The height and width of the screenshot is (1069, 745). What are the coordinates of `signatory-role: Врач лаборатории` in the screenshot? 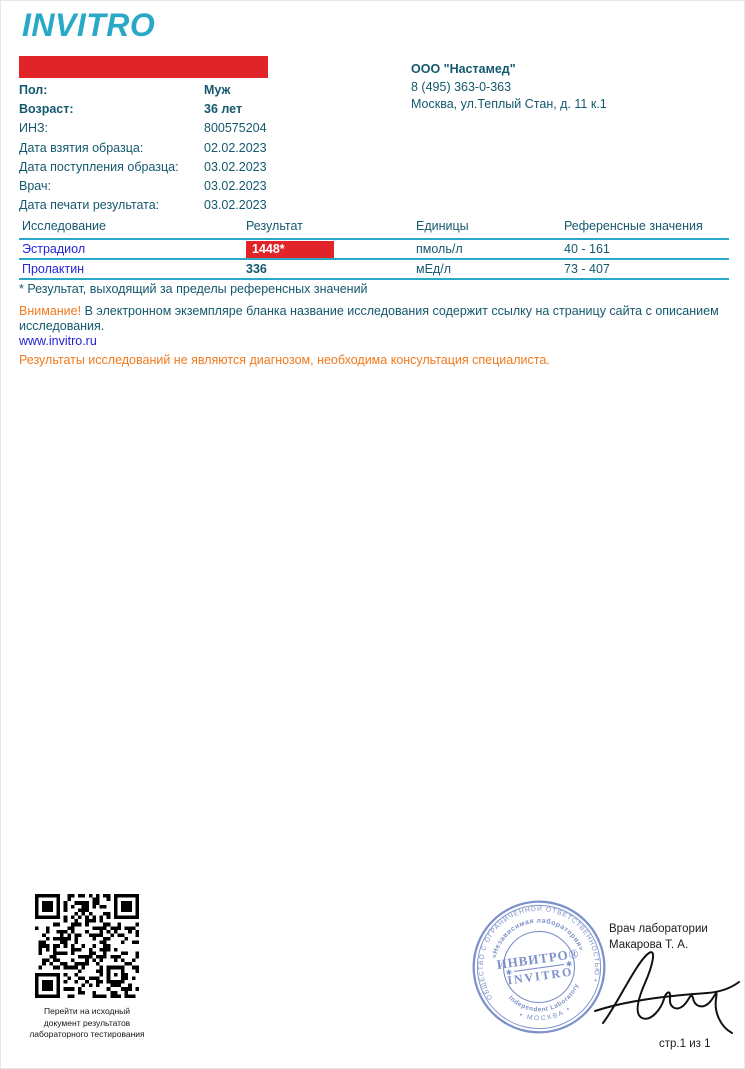 It's located at (658, 929).